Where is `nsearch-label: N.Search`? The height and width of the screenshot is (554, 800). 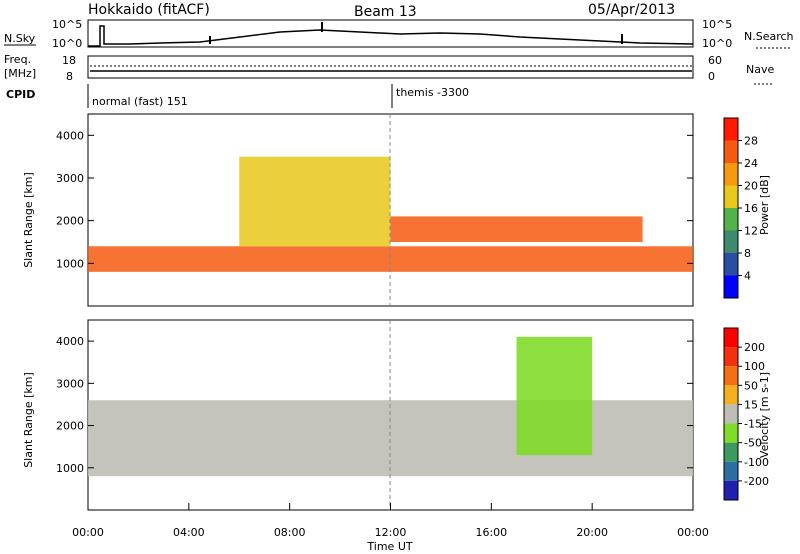
nsearch-label: N.Search is located at coordinates (769, 36).